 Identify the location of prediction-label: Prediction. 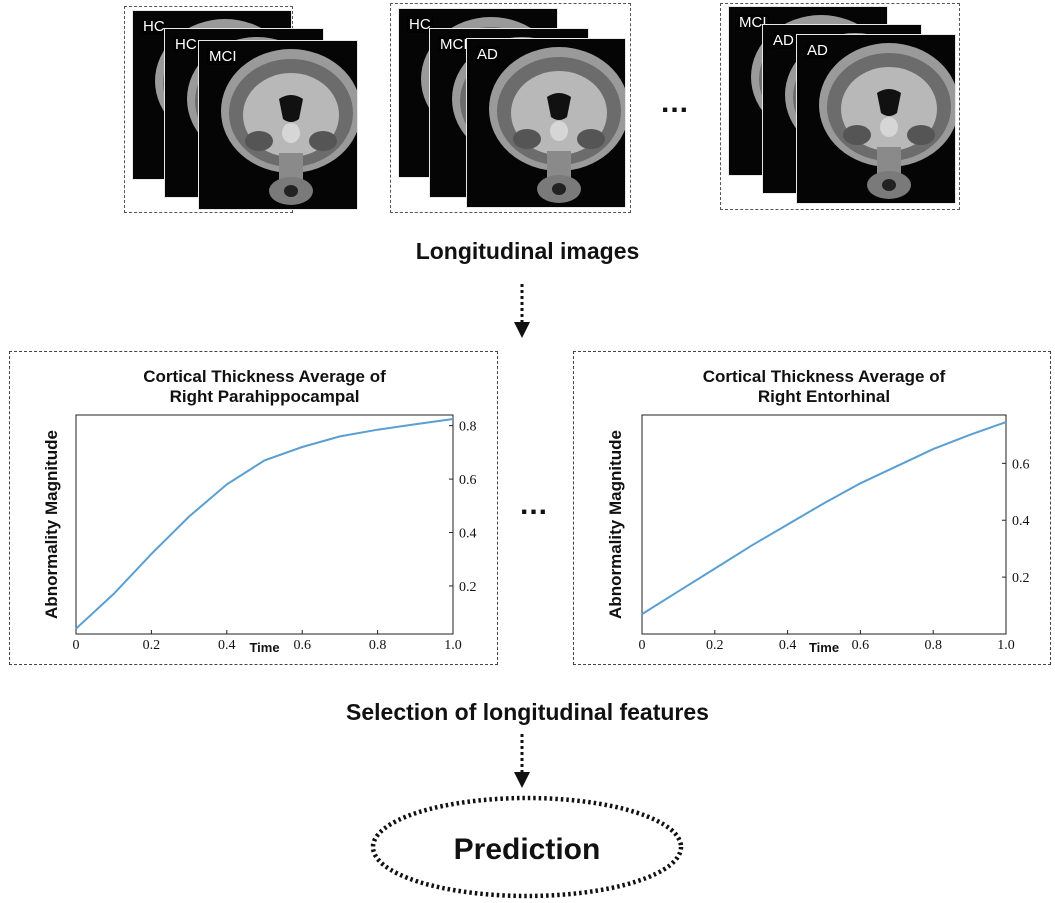
(527, 849).